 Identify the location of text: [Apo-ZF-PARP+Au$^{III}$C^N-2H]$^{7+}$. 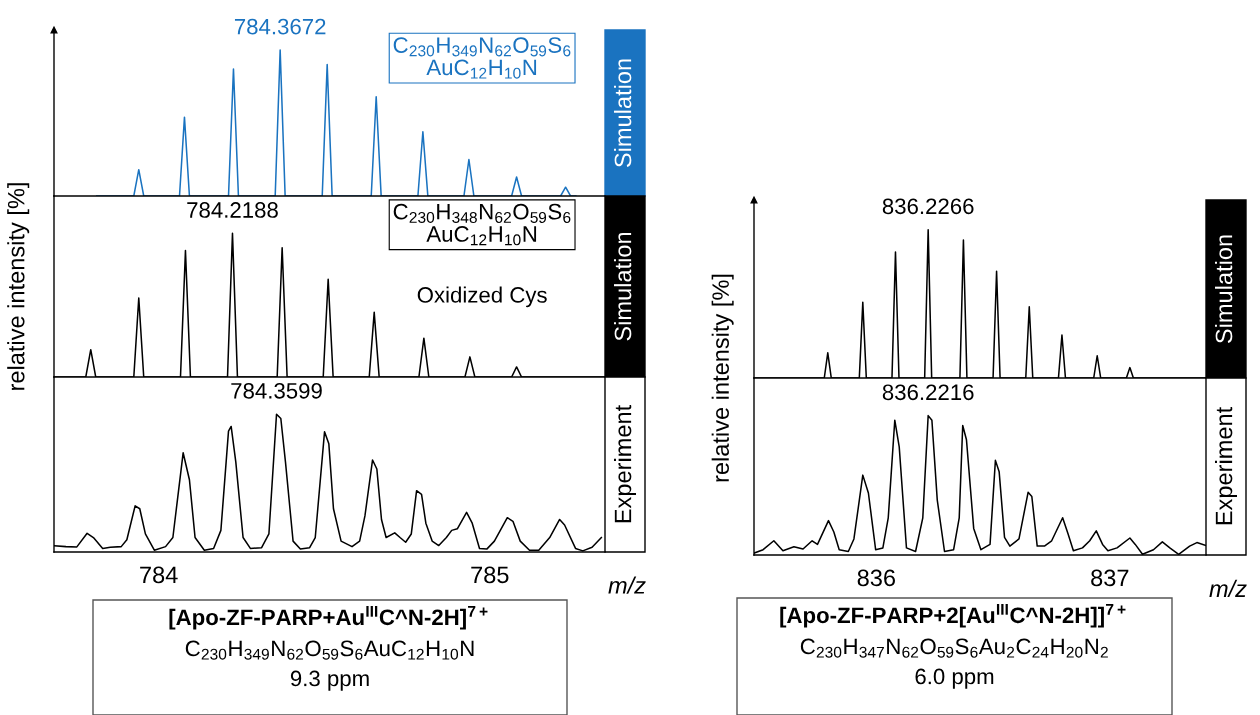
(328, 618).